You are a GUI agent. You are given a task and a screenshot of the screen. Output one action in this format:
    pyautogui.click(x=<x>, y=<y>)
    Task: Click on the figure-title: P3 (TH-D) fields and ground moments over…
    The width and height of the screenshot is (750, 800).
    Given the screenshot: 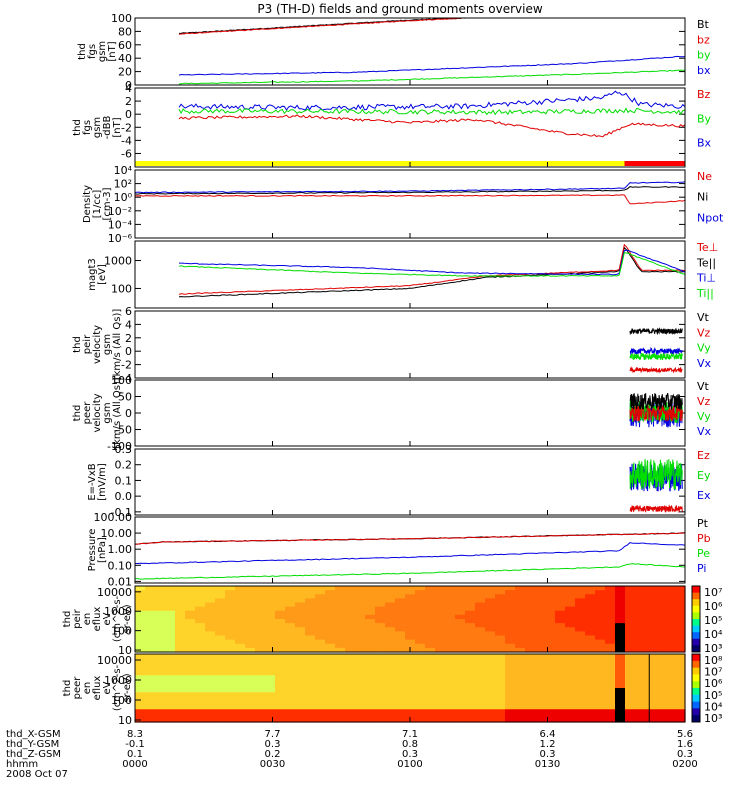 What is the action you would take?
    pyautogui.click(x=399, y=9)
    